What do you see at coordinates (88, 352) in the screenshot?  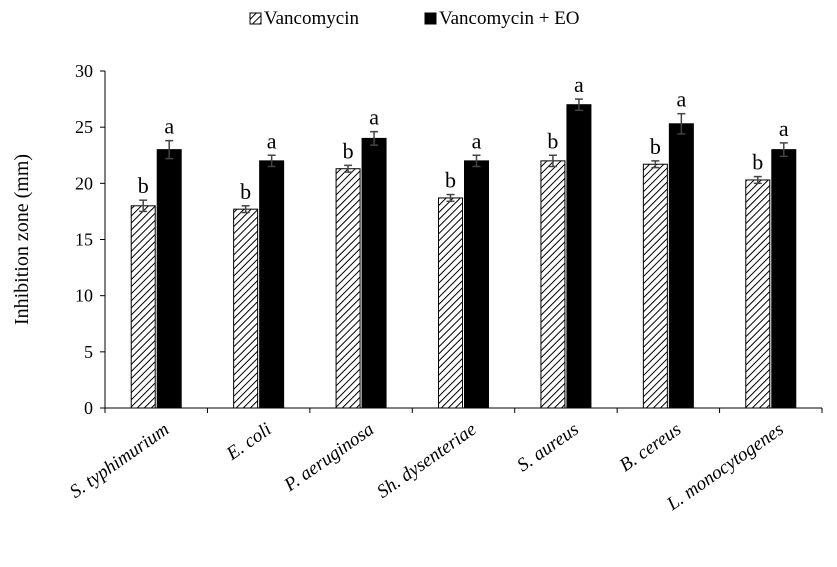 I see `y-tick-label: 5` at bounding box center [88, 352].